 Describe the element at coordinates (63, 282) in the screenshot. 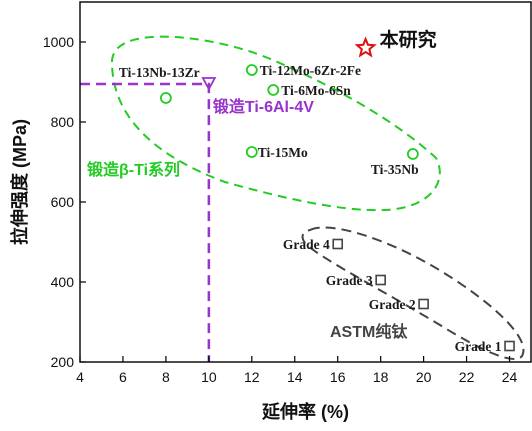

I see `y-tick-label: 400` at that location.